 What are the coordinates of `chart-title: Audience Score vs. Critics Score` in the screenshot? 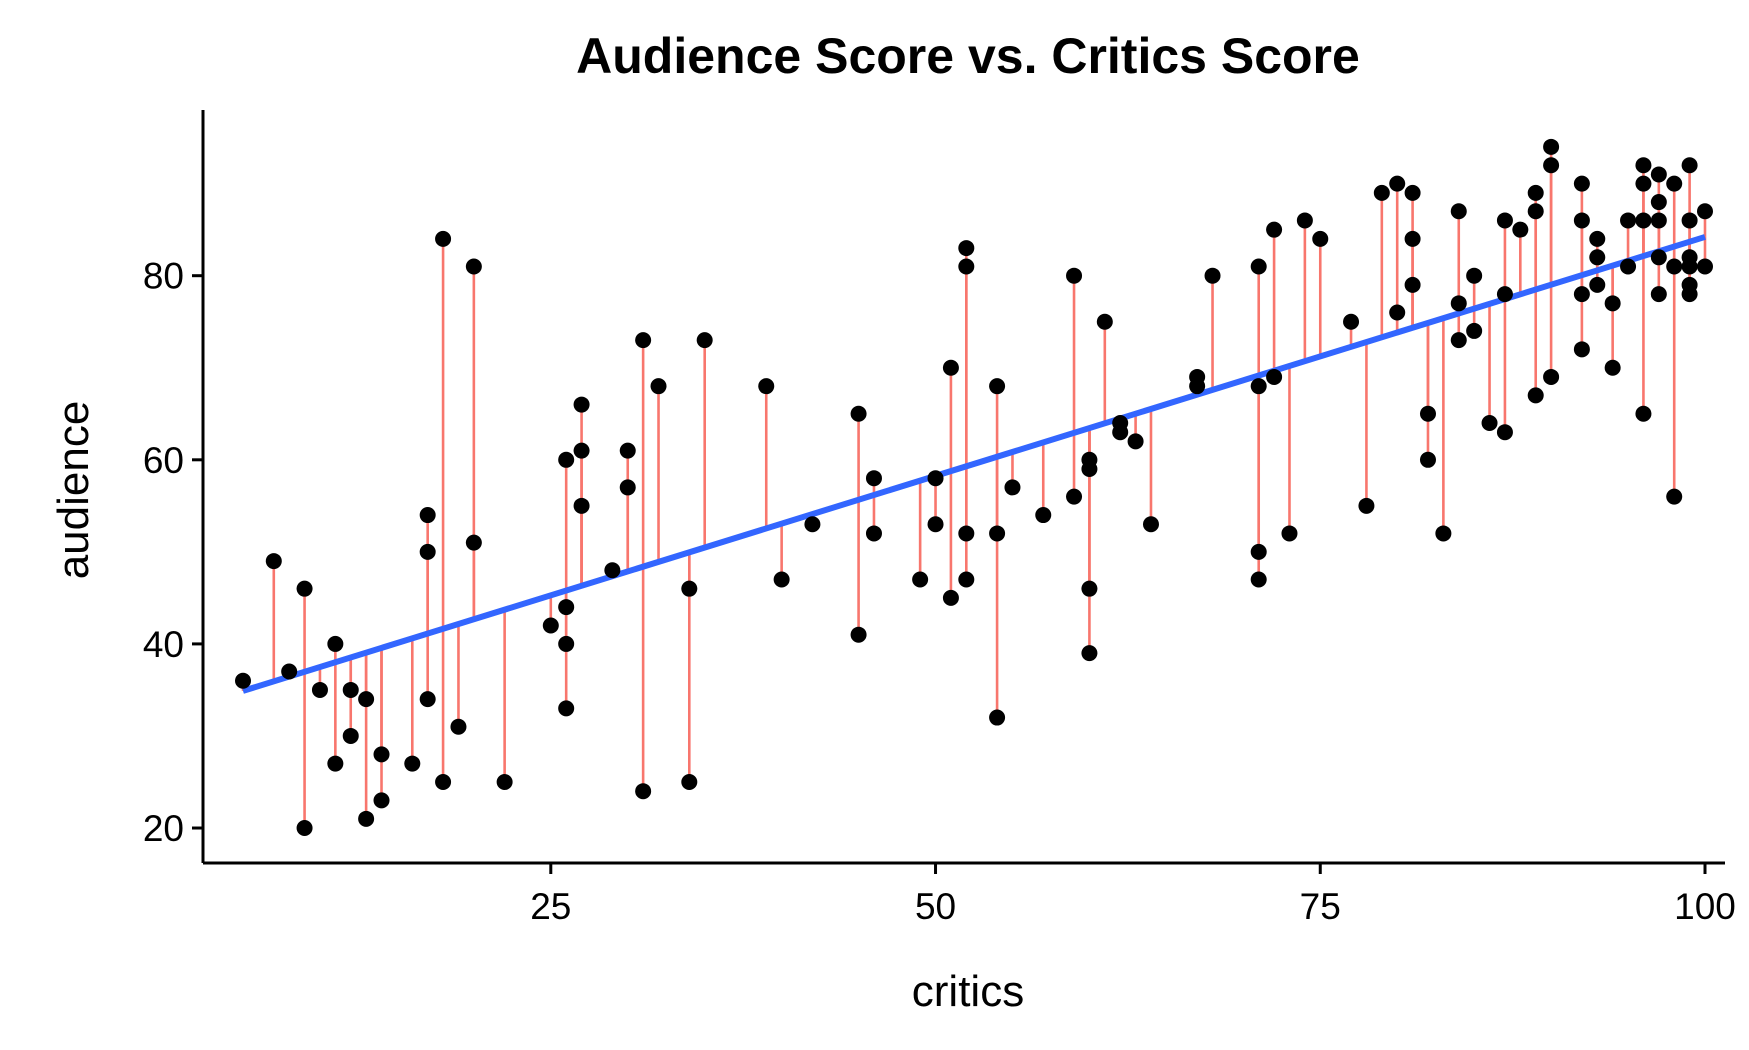 It's located at (968, 56).